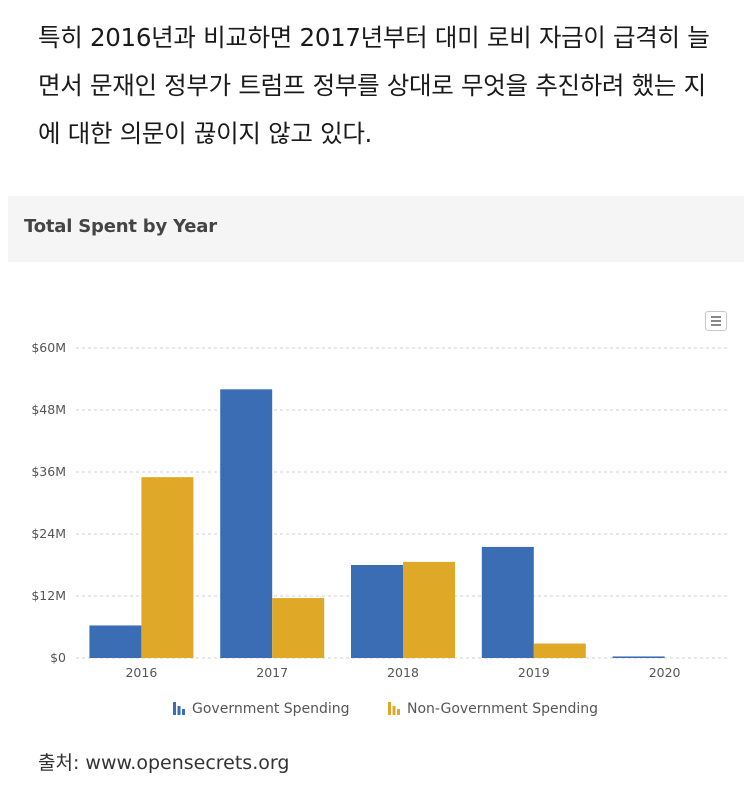 This screenshot has height=797, width=750. Describe the element at coordinates (376, 229) in the screenshot. I see `chart-header: Total Spent by Year` at that location.